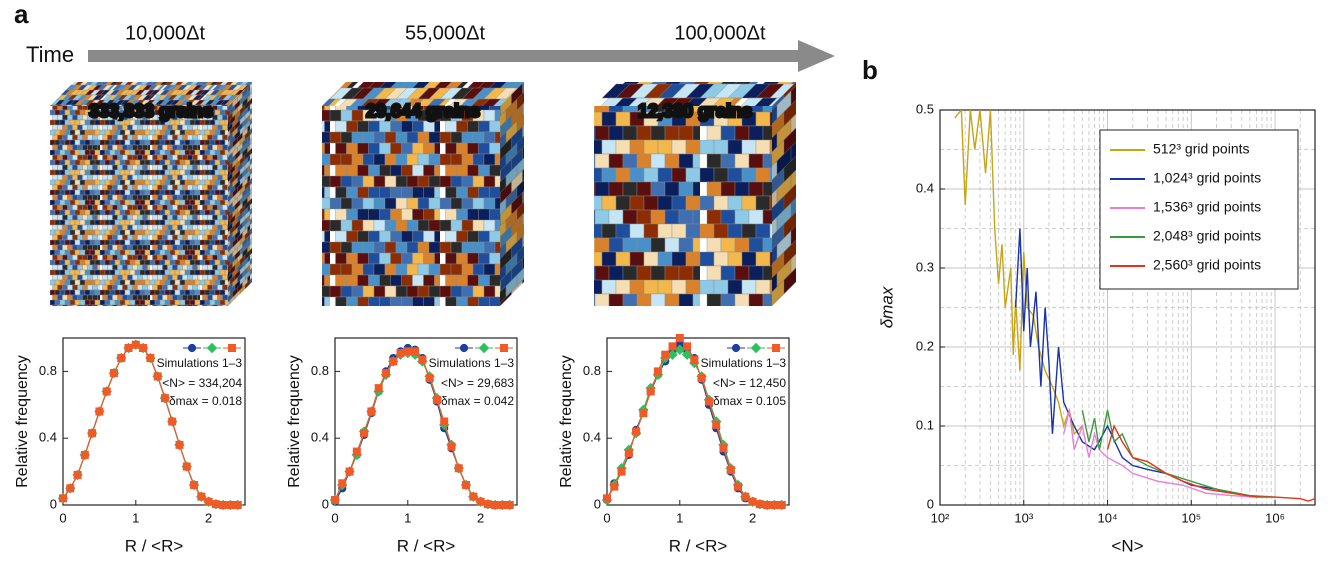 This screenshot has height=565, width=1331. Describe the element at coordinates (1207, 178) in the screenshot. I see `legend-label: 1,024³ grid points` at that location.